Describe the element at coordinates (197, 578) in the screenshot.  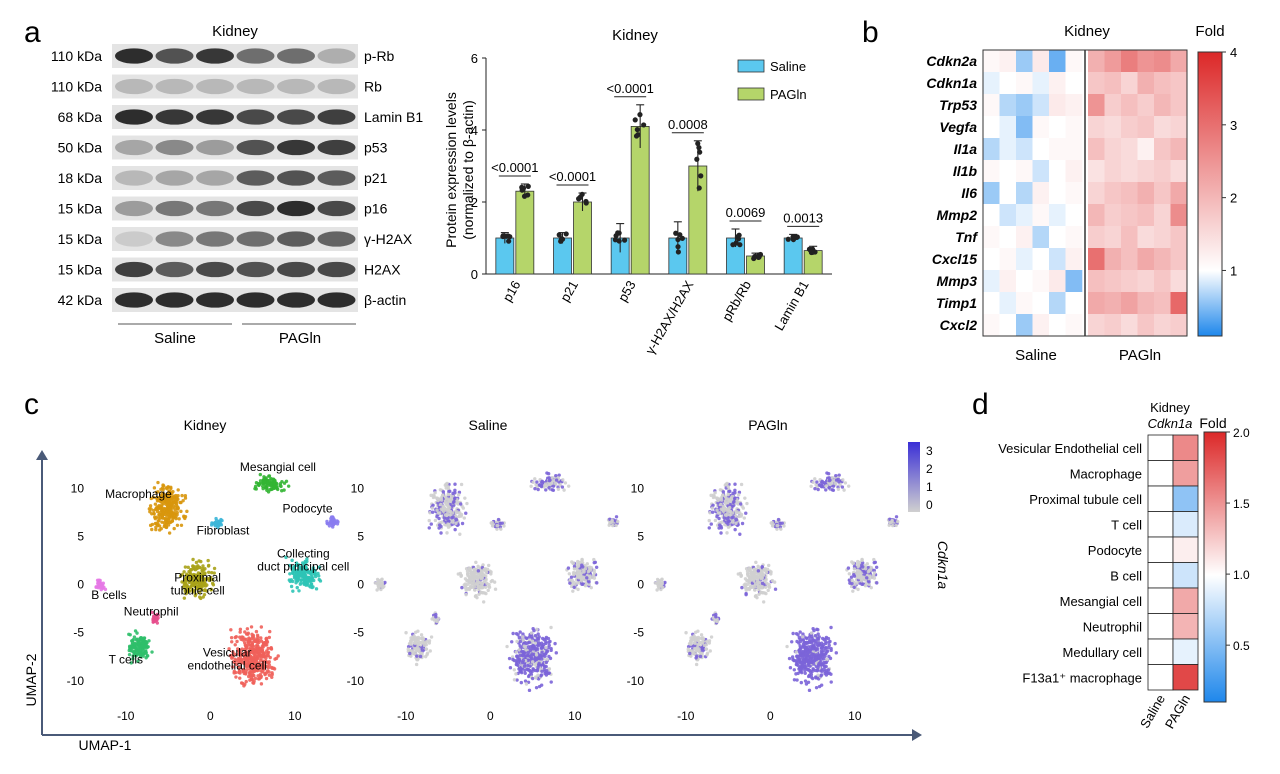
I see `cluster-label-line: Proximal` at that location.